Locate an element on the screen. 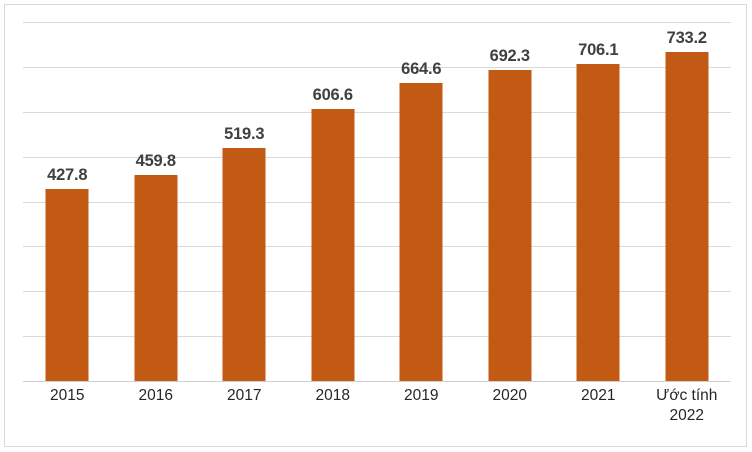 The height and width of the screenshot is (452, 752). bar-group: 692.3 is located at coordinates (510, 201).